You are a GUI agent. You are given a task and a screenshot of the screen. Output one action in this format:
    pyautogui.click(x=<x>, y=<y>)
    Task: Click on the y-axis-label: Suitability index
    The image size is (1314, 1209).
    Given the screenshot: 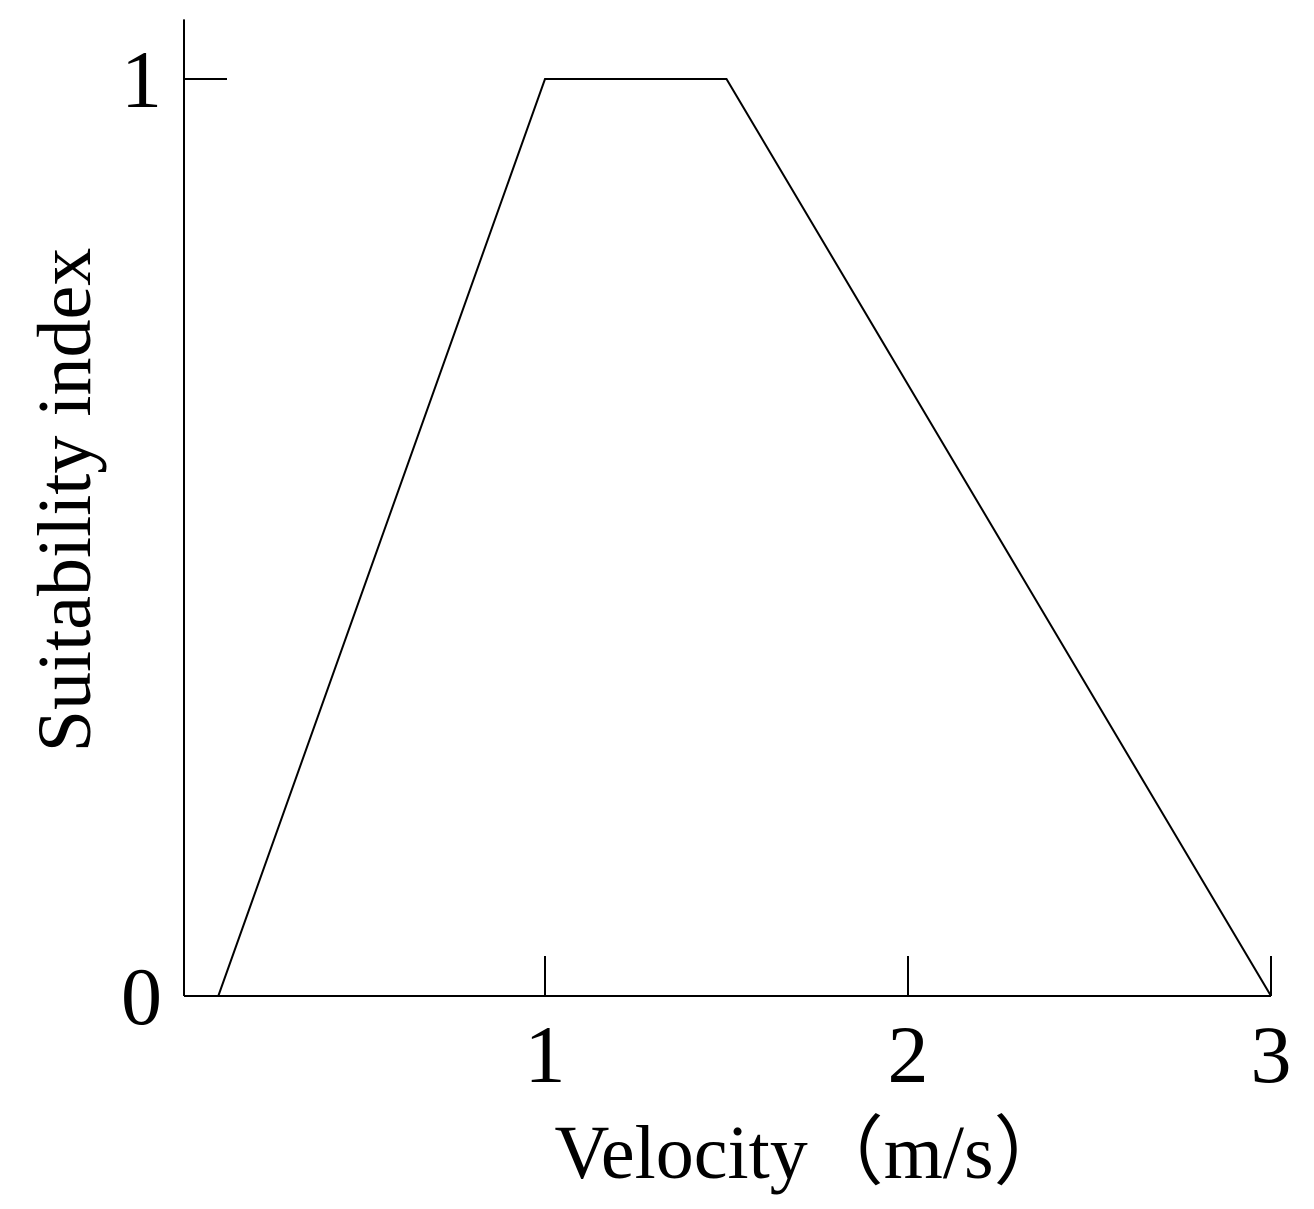 What is the action you would take?
    pyautogui.click(x=65, y=500)
    